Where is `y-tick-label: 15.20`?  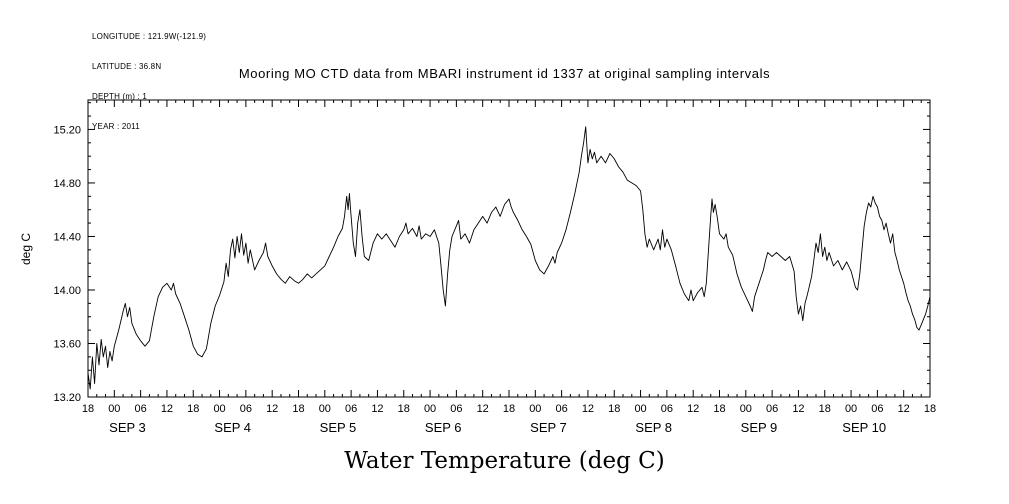 y-tick-label: 15.20 is located at coordinates (67, 130).